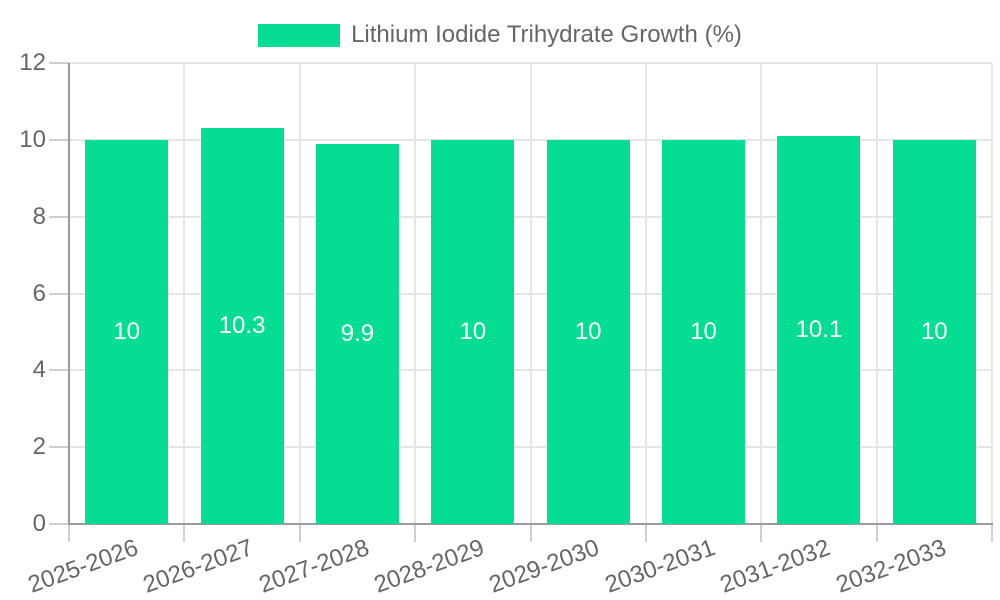  Describe the element at coordinates (39, 216) in the screenshot. I see `y-axis-tick-label: 8` at that location.